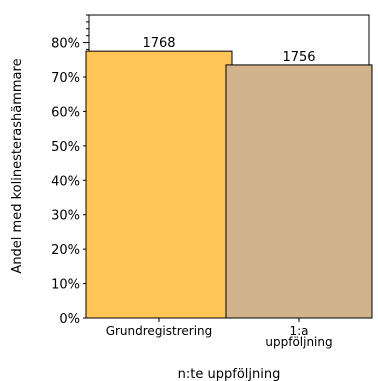 The width and height of the screenshot is (378, 381). Describe the element at coordinates (65, 112) in the screenshot. I see `y-tick-label: 60%` at that location.